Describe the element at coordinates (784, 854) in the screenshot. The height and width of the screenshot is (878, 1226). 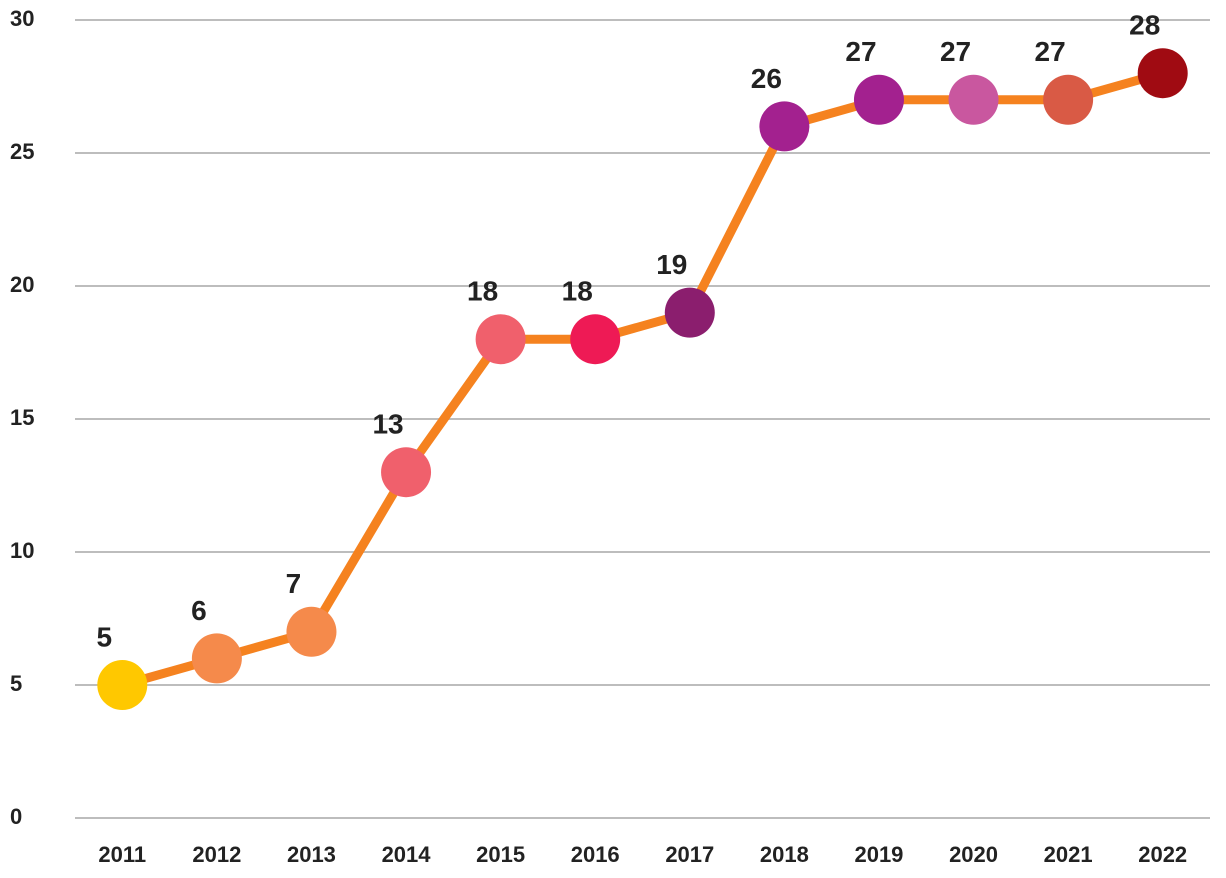
I see `x-tick-label: 2018` at that location.